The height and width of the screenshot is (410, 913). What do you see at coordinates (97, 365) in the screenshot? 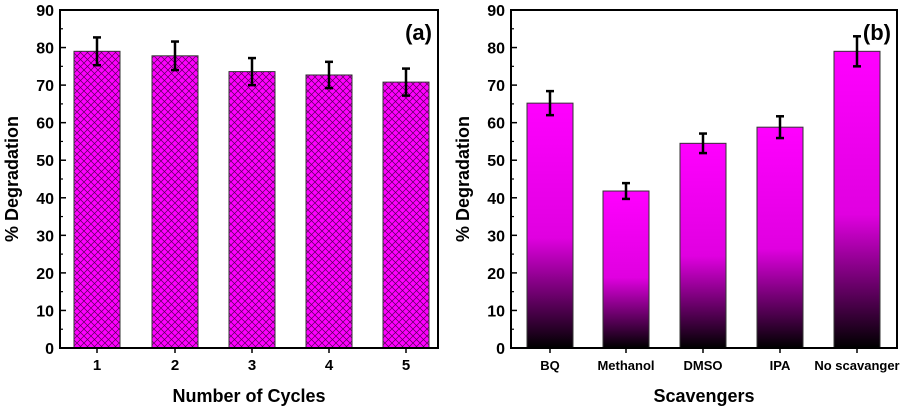
I see `x-tick-label: 1` at bounding box center [97, 365].